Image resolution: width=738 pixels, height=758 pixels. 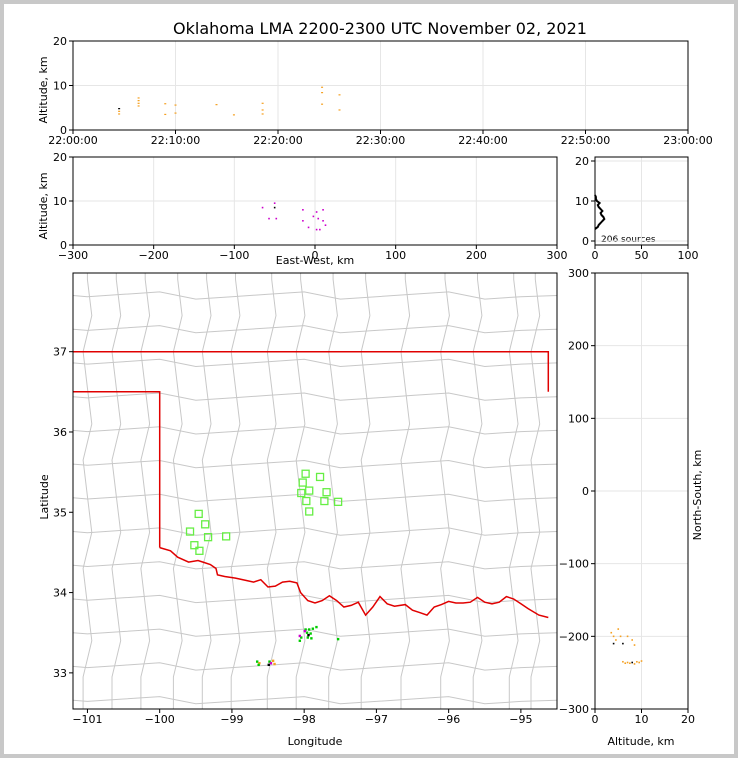 I want to click on ns-ytick-label: 100, so click(x=578, y=418).